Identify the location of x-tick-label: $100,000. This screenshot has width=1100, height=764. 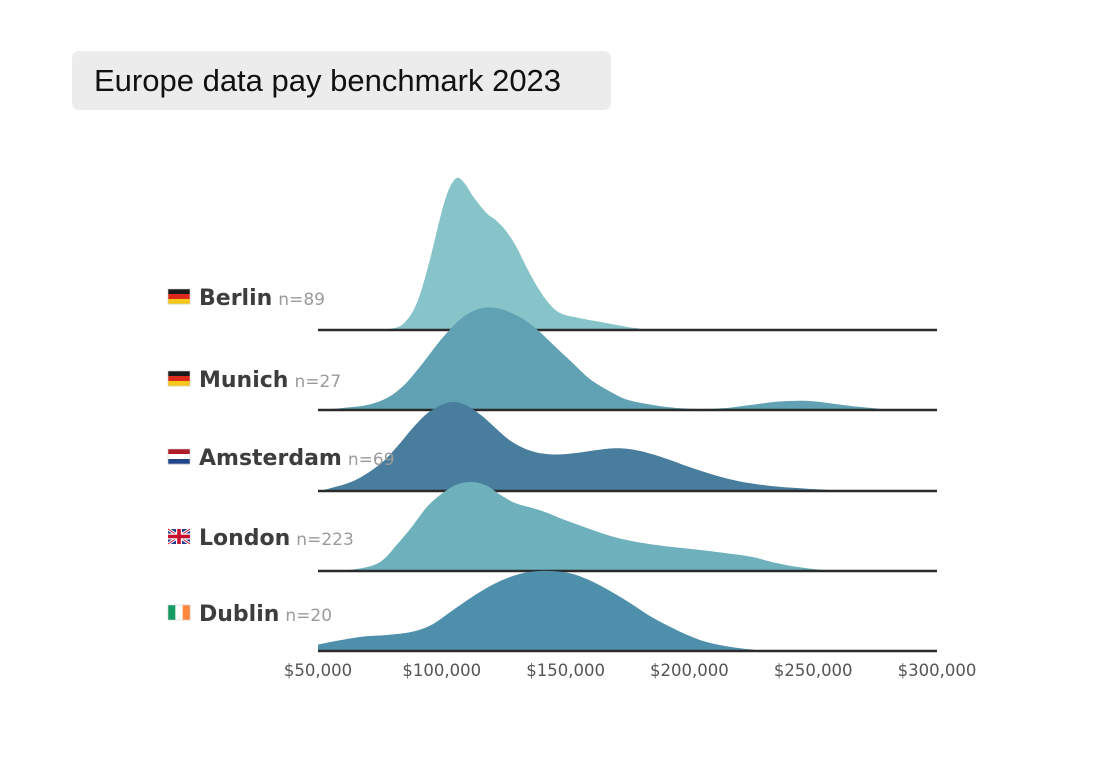
(441, 670).